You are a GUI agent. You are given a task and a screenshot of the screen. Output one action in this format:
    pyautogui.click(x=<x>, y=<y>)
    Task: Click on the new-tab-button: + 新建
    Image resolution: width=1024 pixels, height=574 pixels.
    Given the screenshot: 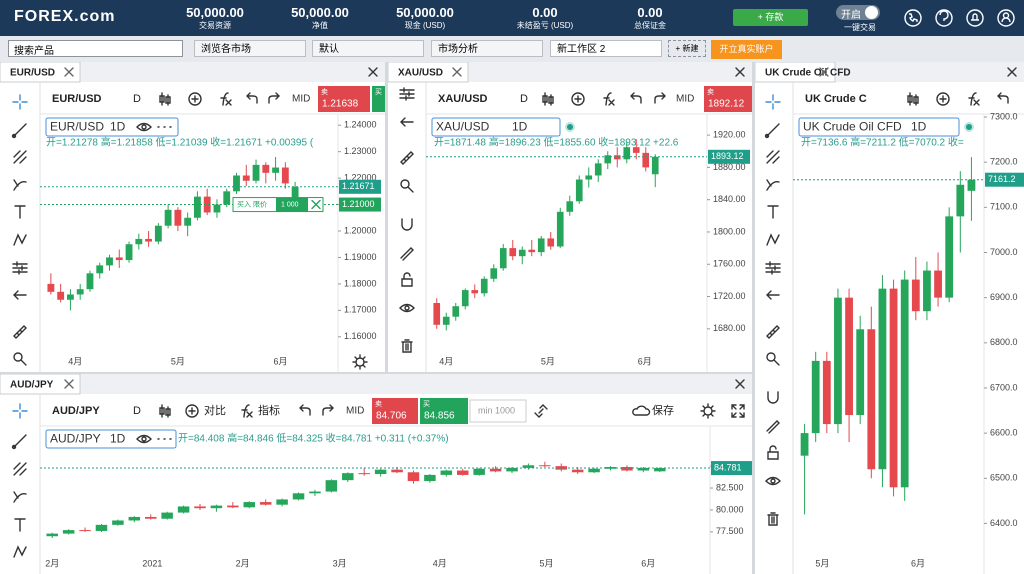 What is the action you would take?
    pyautogui.click(x=687, y=48)
    